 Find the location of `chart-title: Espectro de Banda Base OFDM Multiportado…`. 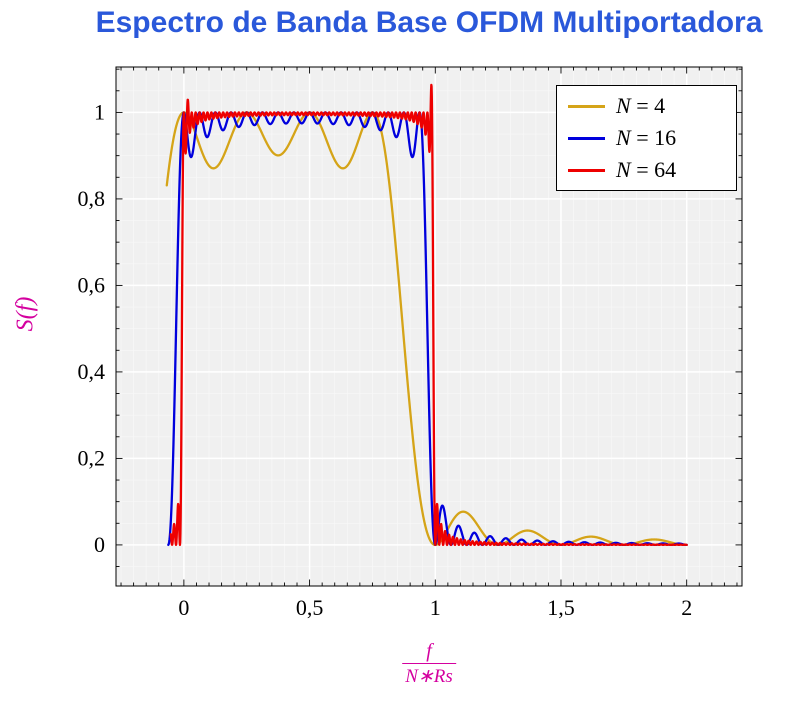

chart-title: Espectro de Banda Base OFDM Multiportado… is located at coordinates (429, 22).